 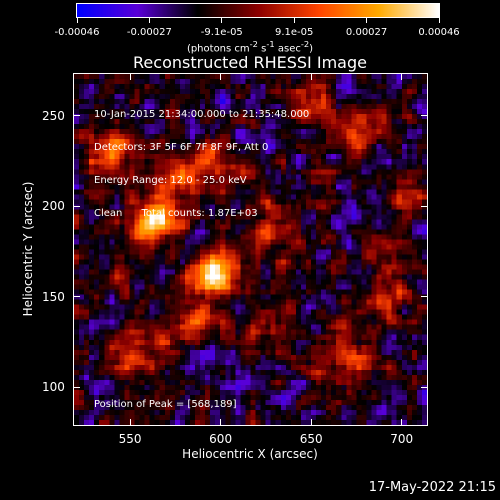 I want to click on x-tick-label: 650, so click(x=311, y=439).